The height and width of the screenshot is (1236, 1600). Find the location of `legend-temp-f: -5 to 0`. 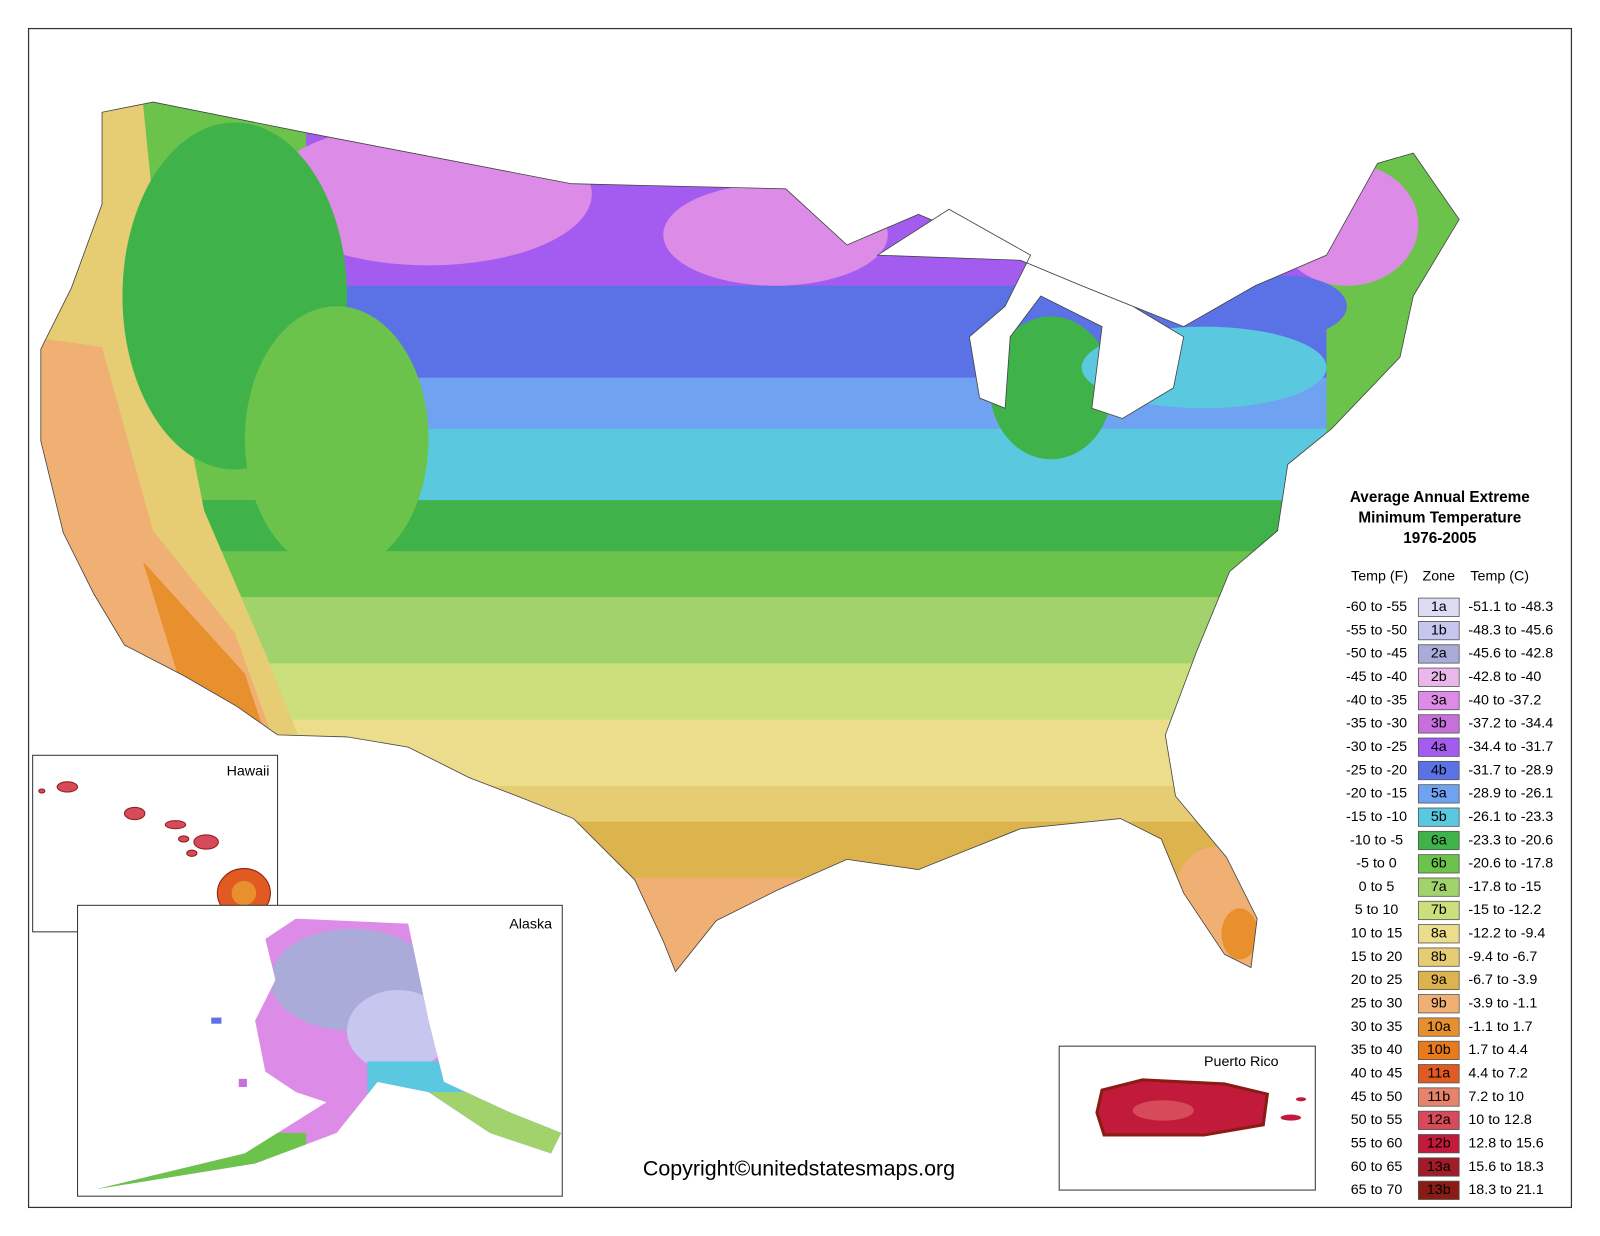

legend-temp-f: -5 to 0 is located at coordinates (1376, 864).